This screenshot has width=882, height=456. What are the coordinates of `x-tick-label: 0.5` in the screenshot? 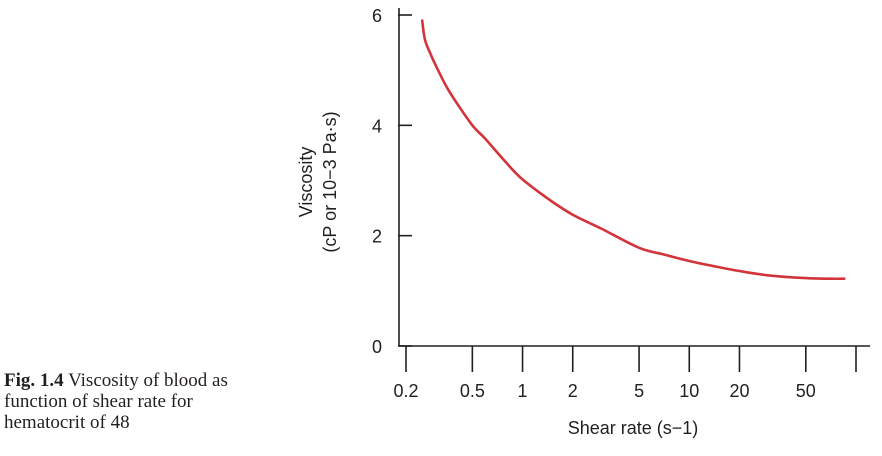 It's located at (472, 391).